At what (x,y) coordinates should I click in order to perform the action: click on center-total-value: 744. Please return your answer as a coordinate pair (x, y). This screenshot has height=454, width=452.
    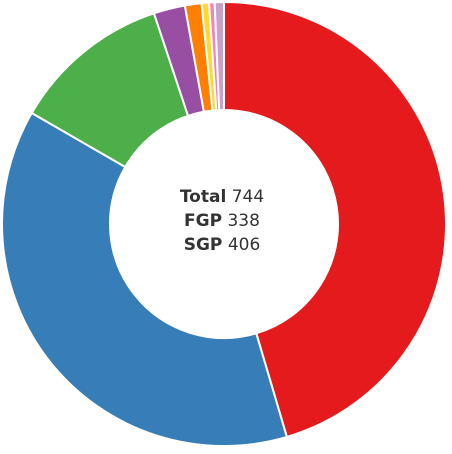
    Looking at the image, I should click on (248, 197).